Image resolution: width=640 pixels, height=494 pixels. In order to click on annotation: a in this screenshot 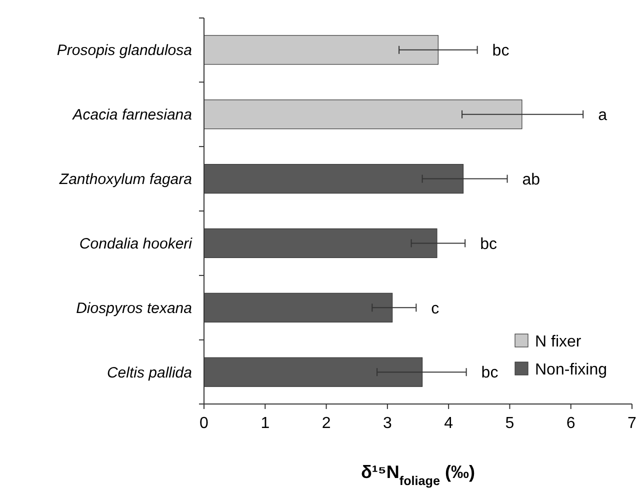, I will do `click(603, 115)`.